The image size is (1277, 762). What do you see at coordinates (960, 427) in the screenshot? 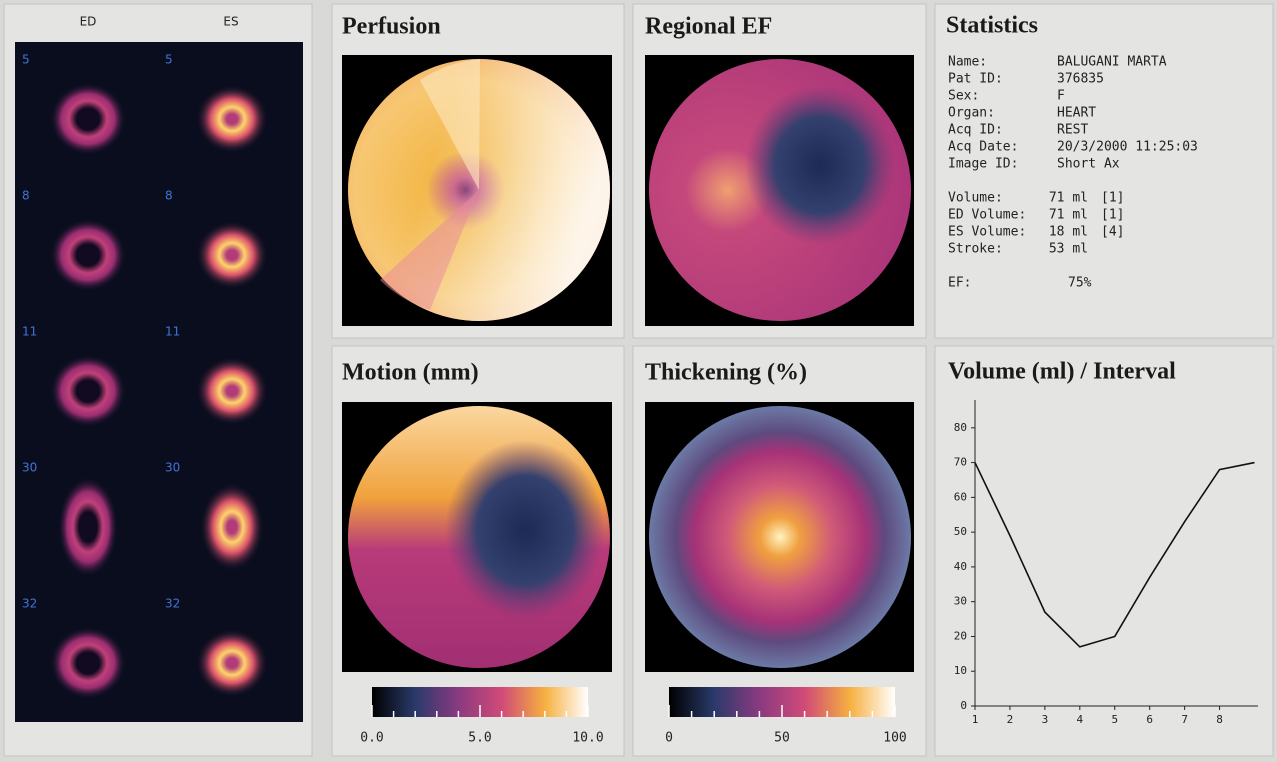
I see `y-tick-label: 80` at bounding box center [960, 427].